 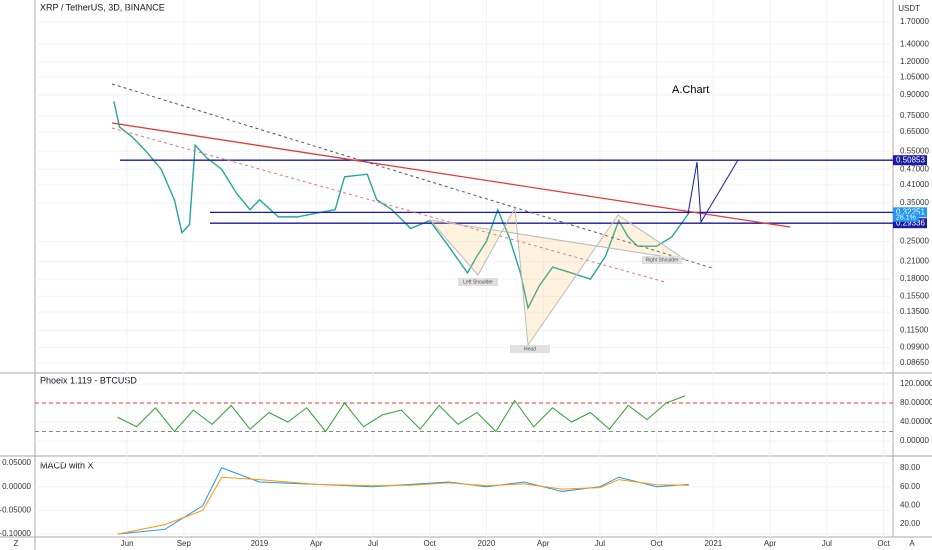 What do you see at coordinates (914, 202) in the screenshot?
I see `y-tick-label: 0.35000` at bounding box center [914, 202].